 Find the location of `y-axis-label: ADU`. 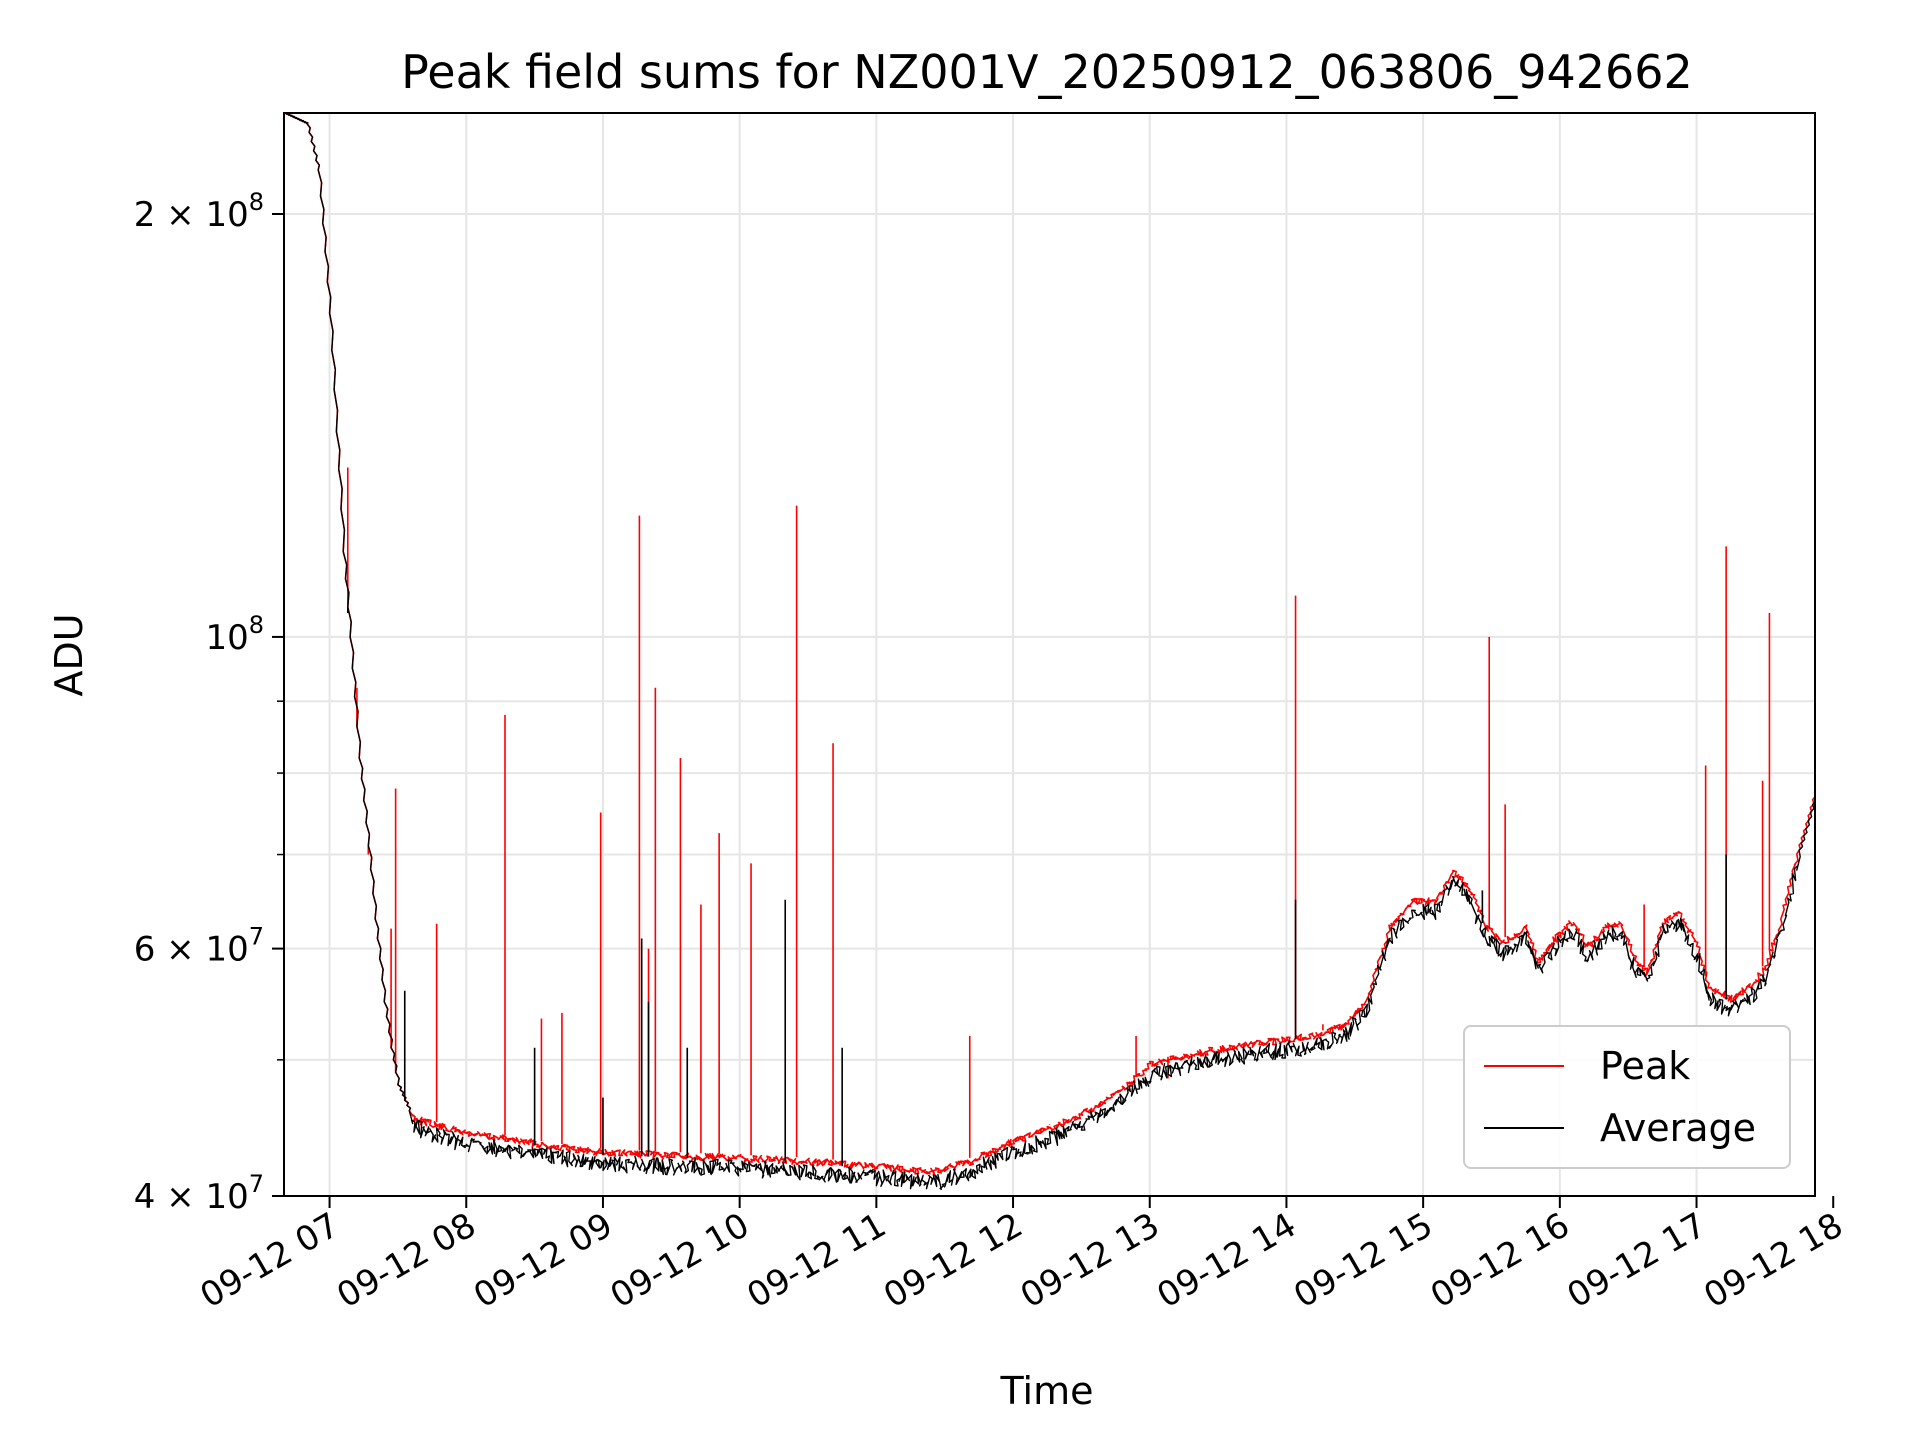

y-axis-label: ADU is located at coordinates (69, 654).